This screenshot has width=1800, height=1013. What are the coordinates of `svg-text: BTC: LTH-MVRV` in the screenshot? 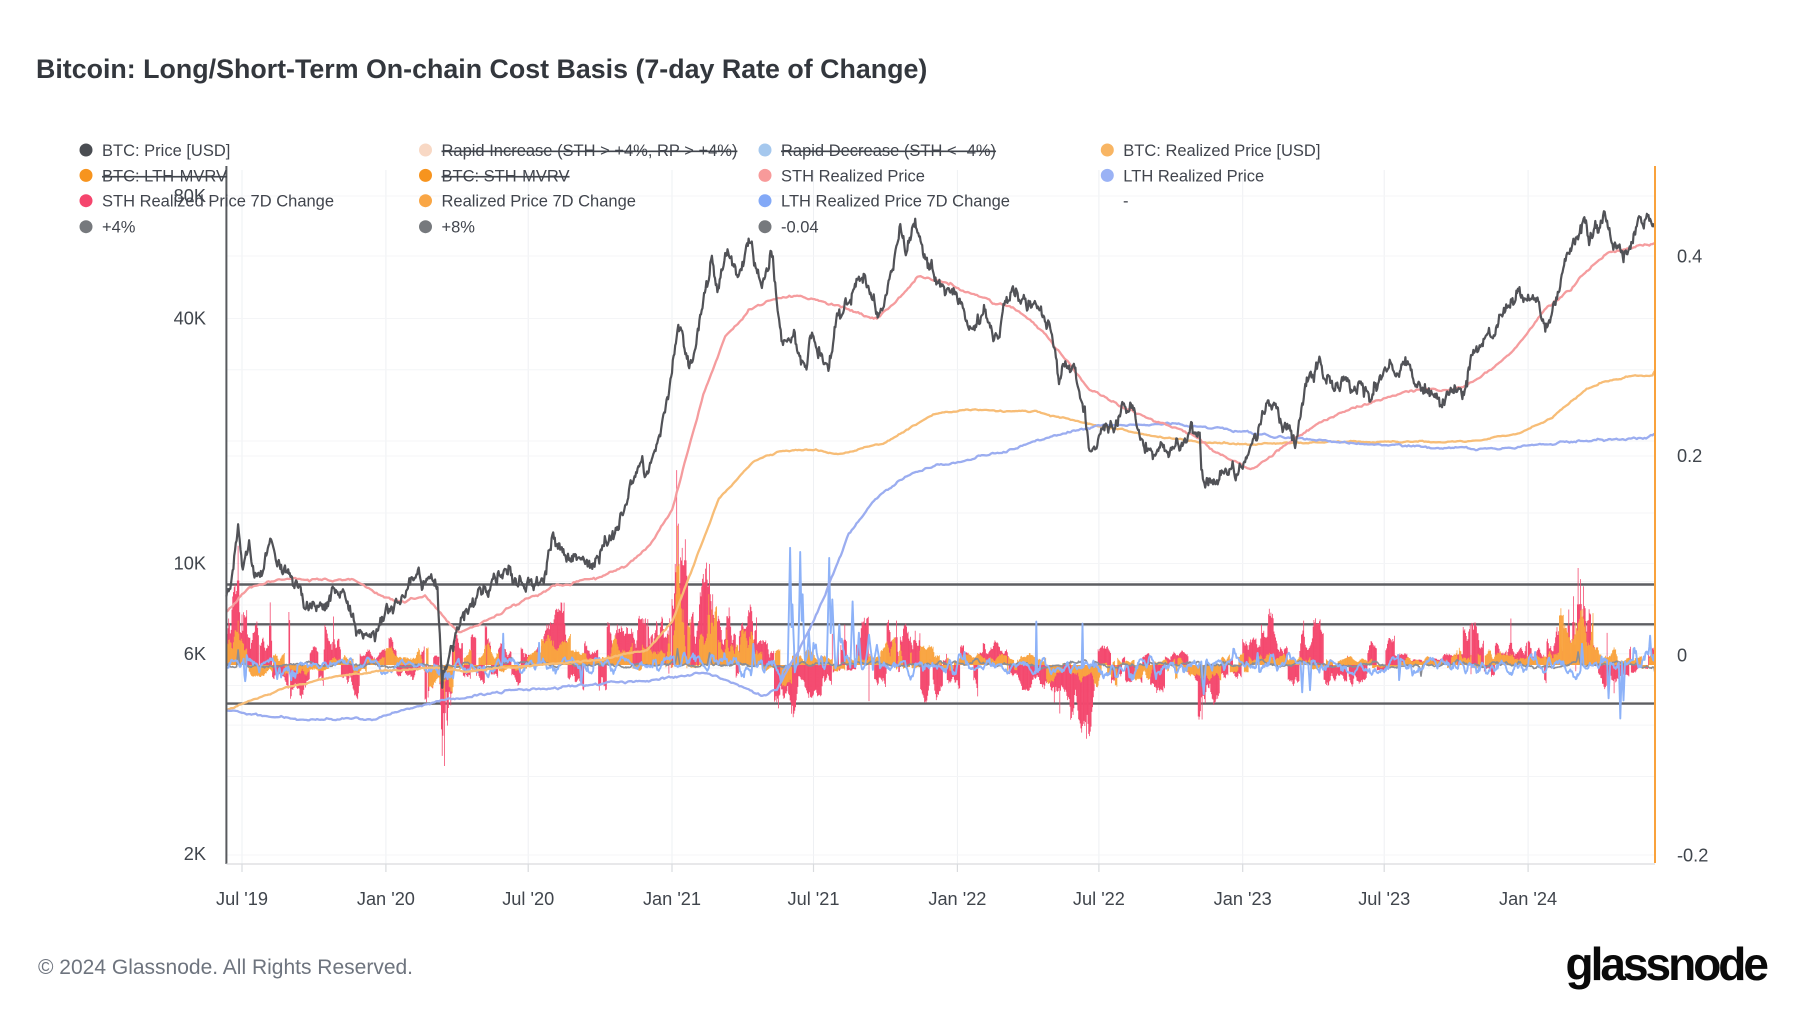 It's located at (164, 176).